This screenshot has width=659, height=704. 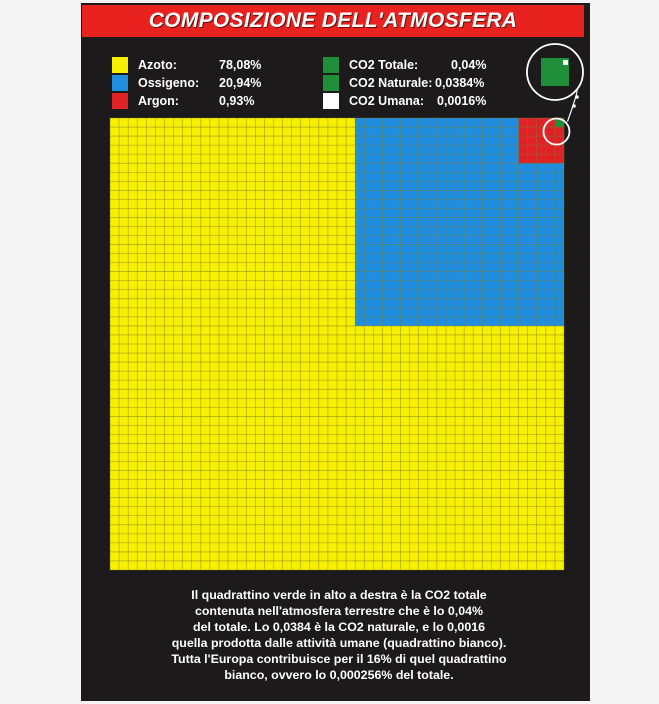 I want to click on zoom-co2-umana-cell, so click(x=565, y=62).